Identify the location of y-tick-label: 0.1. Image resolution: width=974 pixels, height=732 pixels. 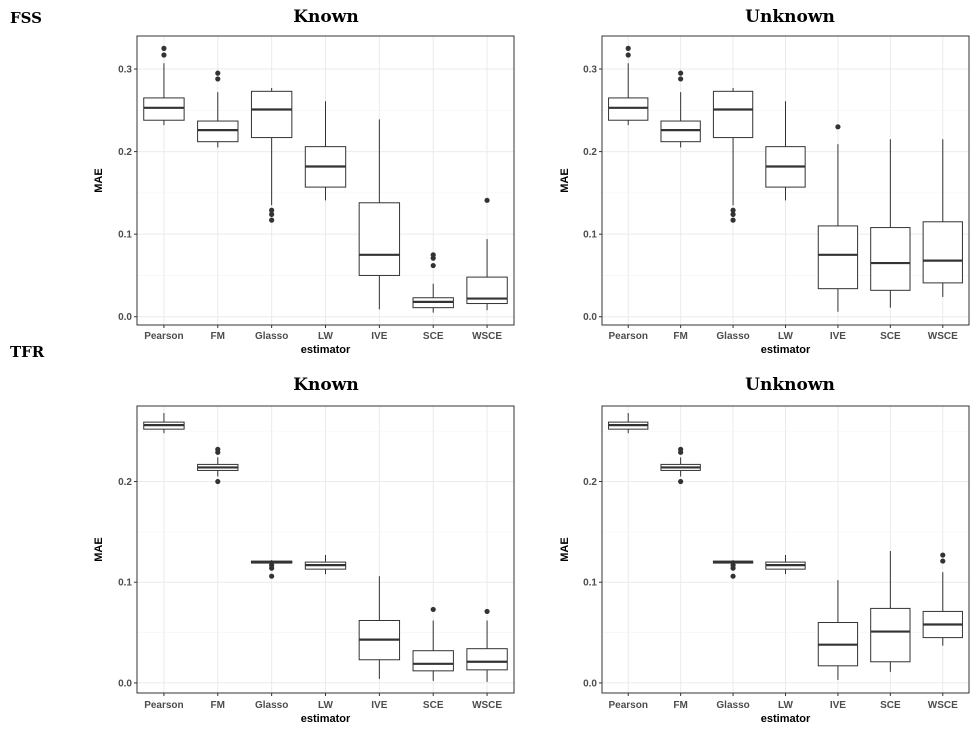
(125, 583).